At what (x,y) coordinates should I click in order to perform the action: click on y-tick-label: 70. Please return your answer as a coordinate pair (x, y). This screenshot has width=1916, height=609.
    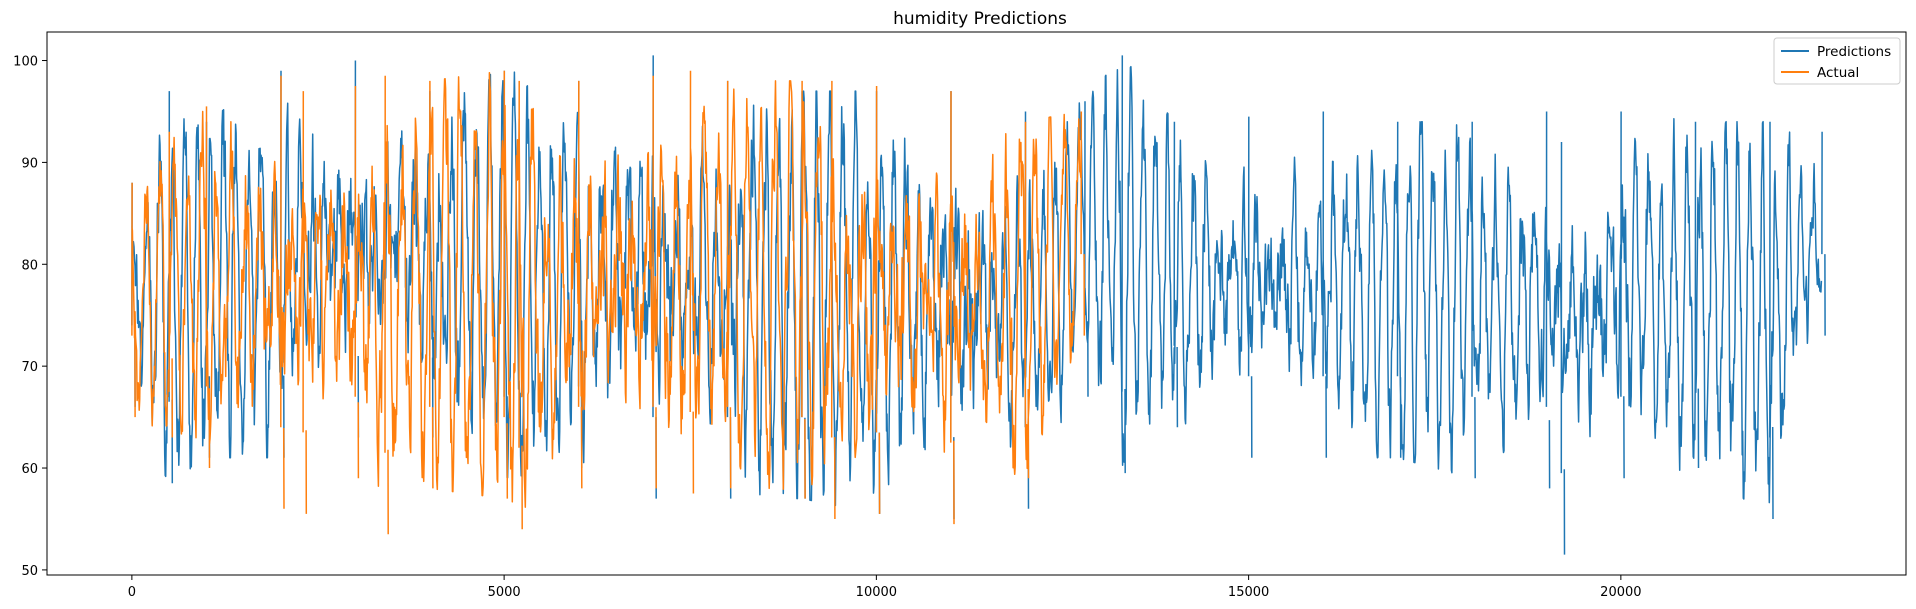
    Looking at the image, I should click on (29, 367).